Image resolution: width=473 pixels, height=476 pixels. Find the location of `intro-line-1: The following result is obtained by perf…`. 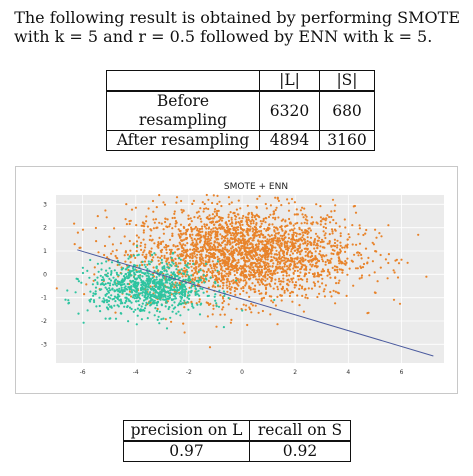

intro-line-1: The following result is obtained by perf… is located at coordinates (237, 17).